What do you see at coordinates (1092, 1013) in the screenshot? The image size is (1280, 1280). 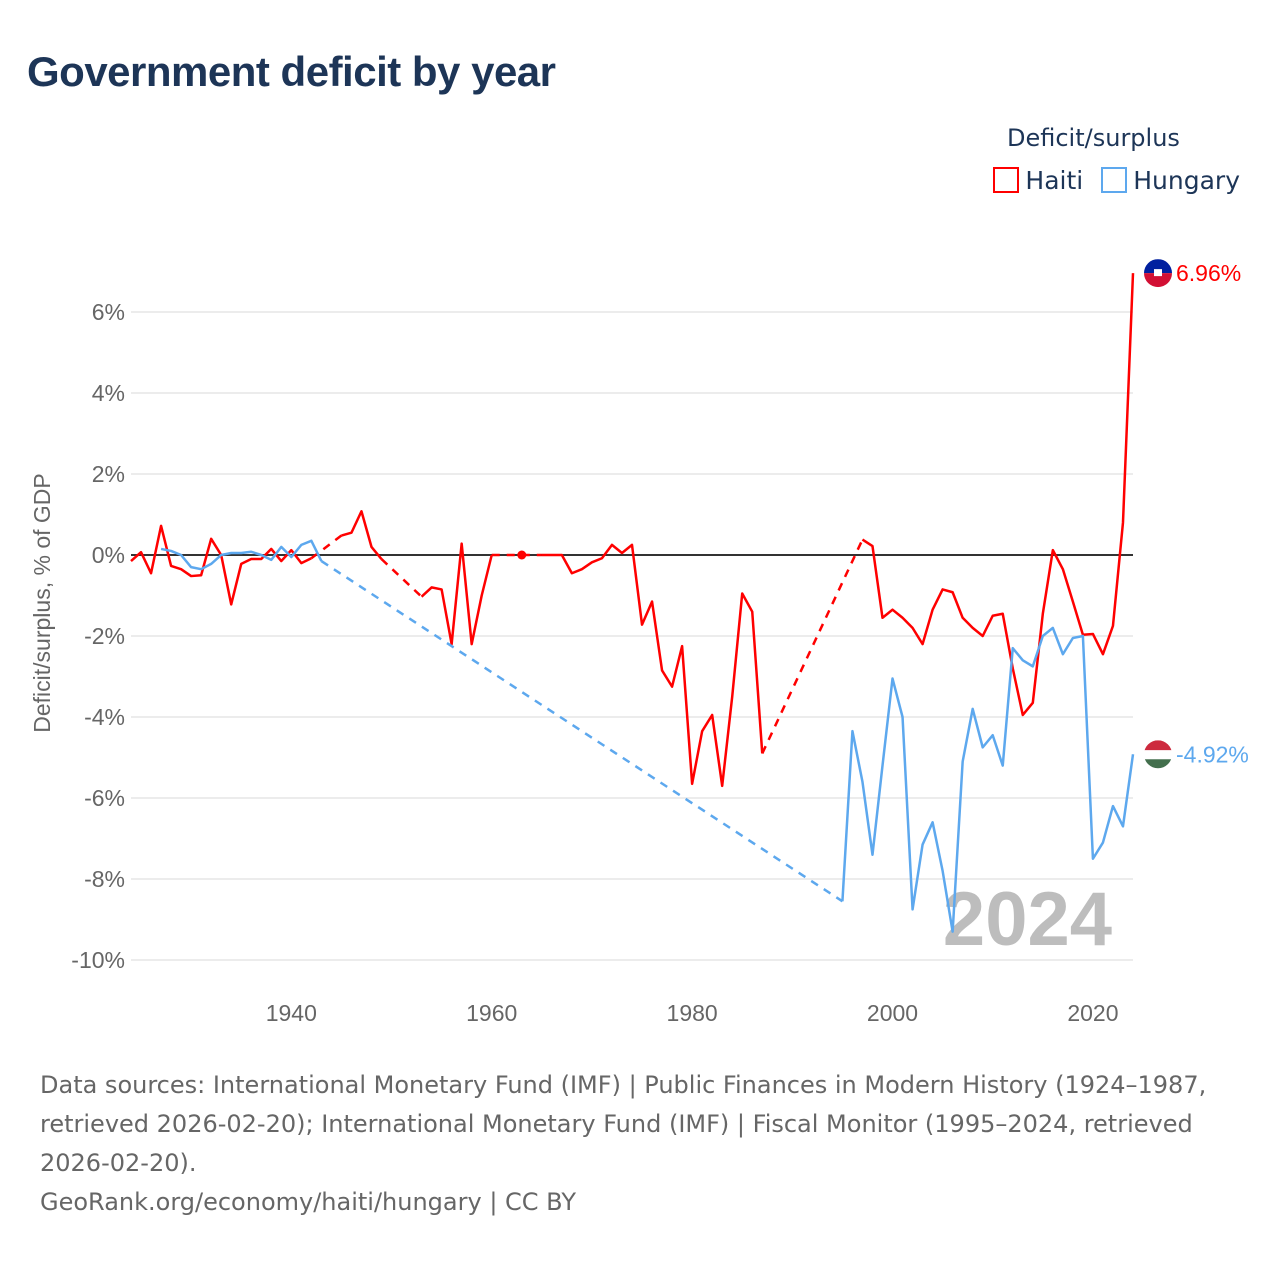 I see `x-tick-label: 2020` at bounding box center [1092, 1013].